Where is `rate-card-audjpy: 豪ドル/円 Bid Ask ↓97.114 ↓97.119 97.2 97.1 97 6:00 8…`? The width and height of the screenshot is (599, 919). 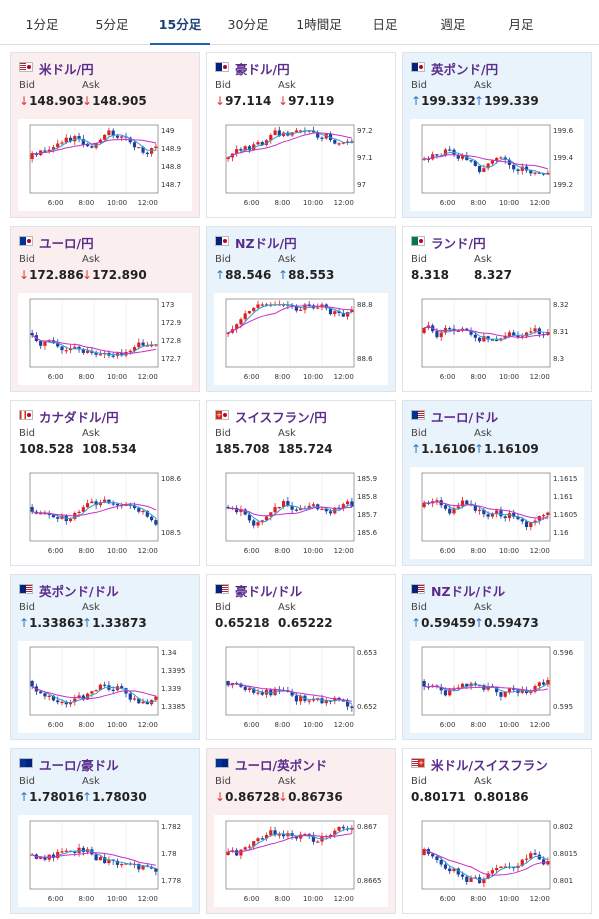 rate-card-audjpy: 豪ドル/円 Bid Ask ↓97.114 ↓97.119 97.2 97.1 97 6:00 8… is located at coordinates (301, 135).